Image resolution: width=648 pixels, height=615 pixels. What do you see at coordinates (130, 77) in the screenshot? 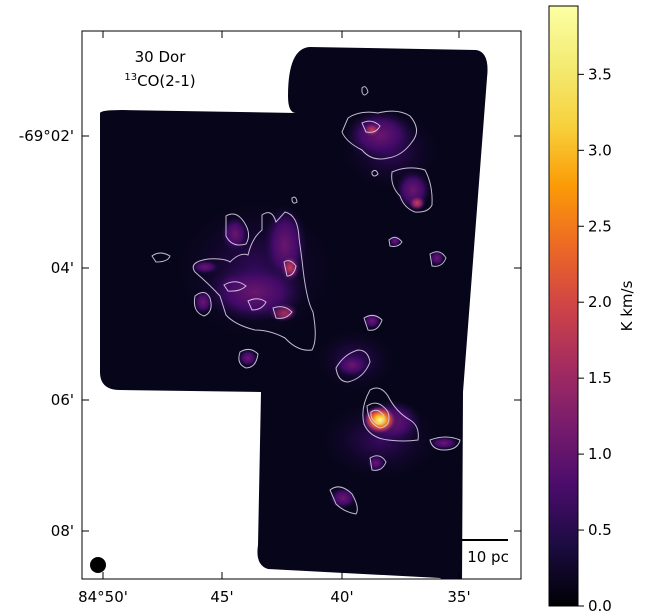
I see `line-label-sup: 13` at bounding box center [130, 77].